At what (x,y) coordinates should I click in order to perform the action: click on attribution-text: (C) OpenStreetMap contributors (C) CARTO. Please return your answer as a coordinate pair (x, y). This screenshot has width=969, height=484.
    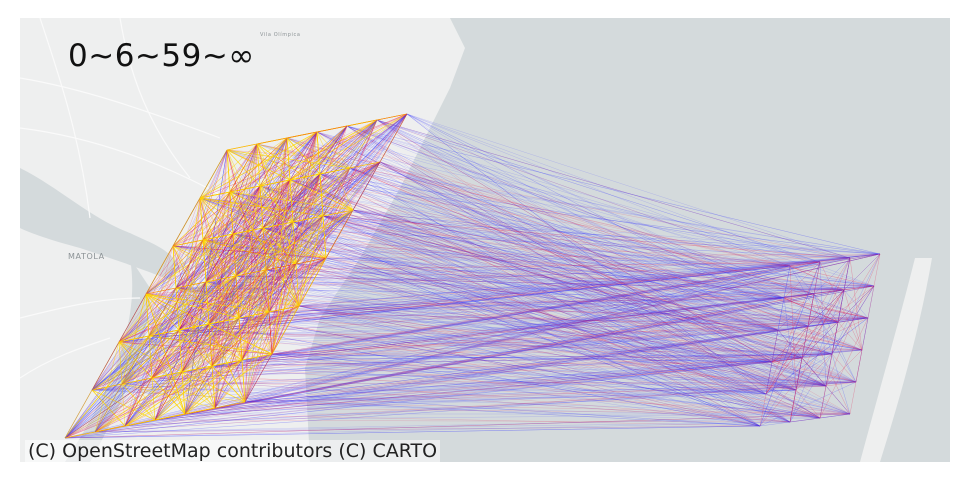
    Looking at the image, I should click on (233, 451).